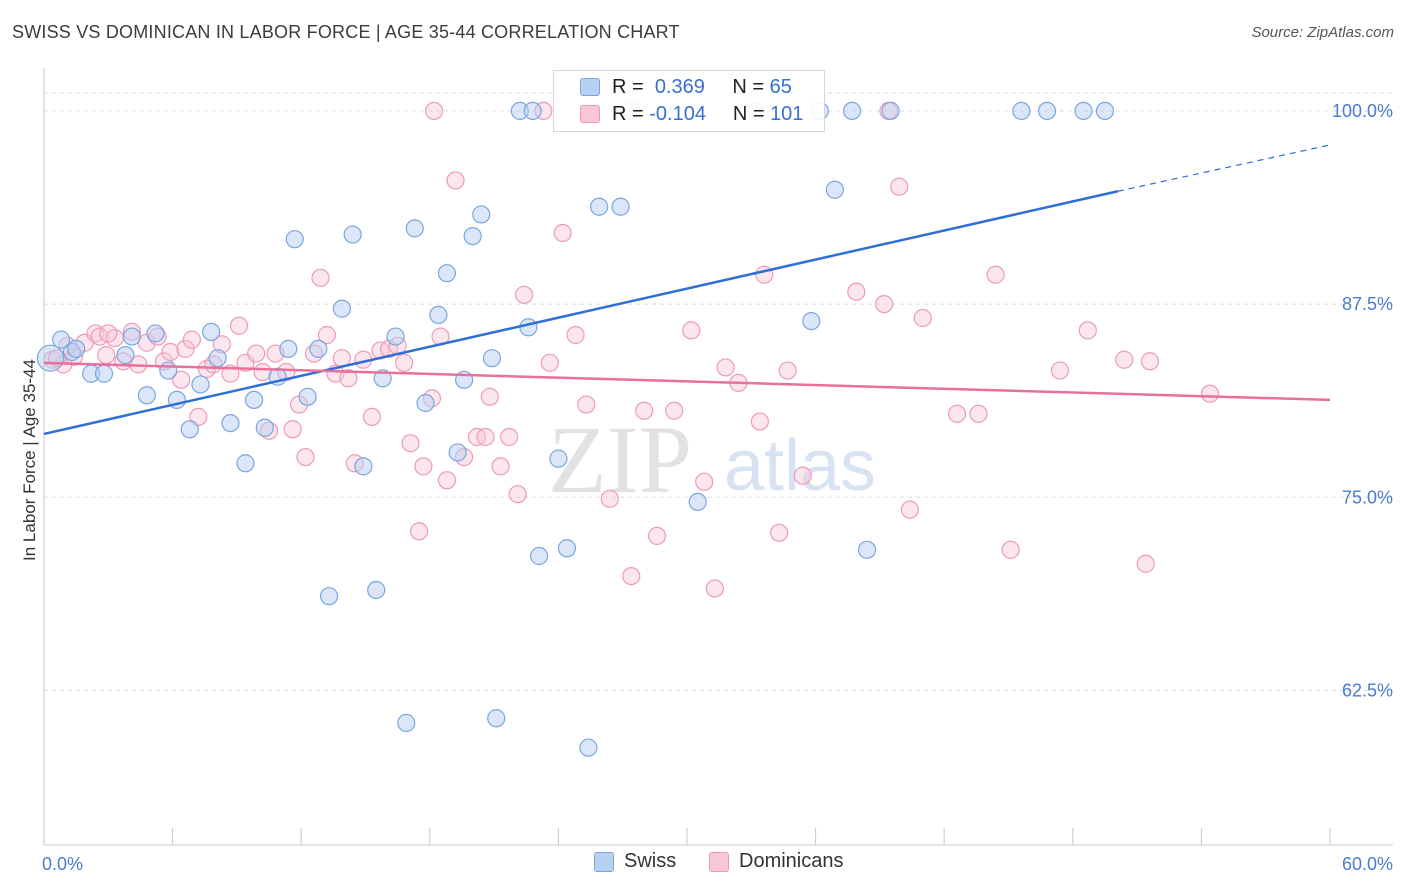 Image resolution: width=1406 pixels, height=892 pixels. What do you see at coordinates (590, 87) in the screenshot?
I see `swiss-swatch` at bounding box center [590, 87].